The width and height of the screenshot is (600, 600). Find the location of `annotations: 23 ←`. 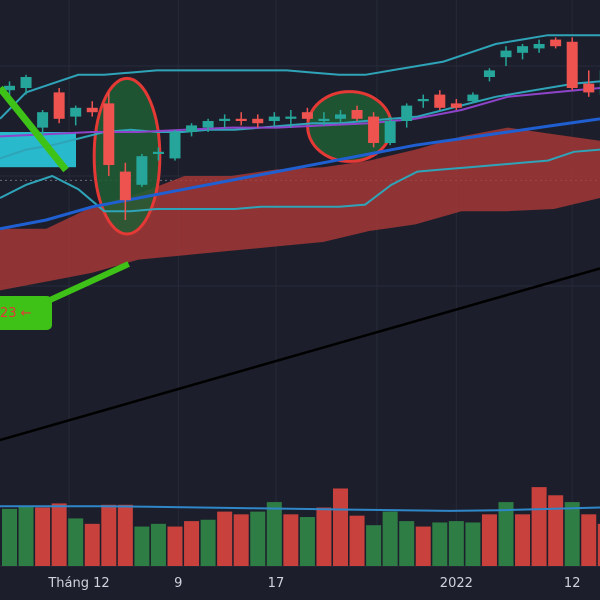

annotations: 23 ← is located at coordinates (65, 207).